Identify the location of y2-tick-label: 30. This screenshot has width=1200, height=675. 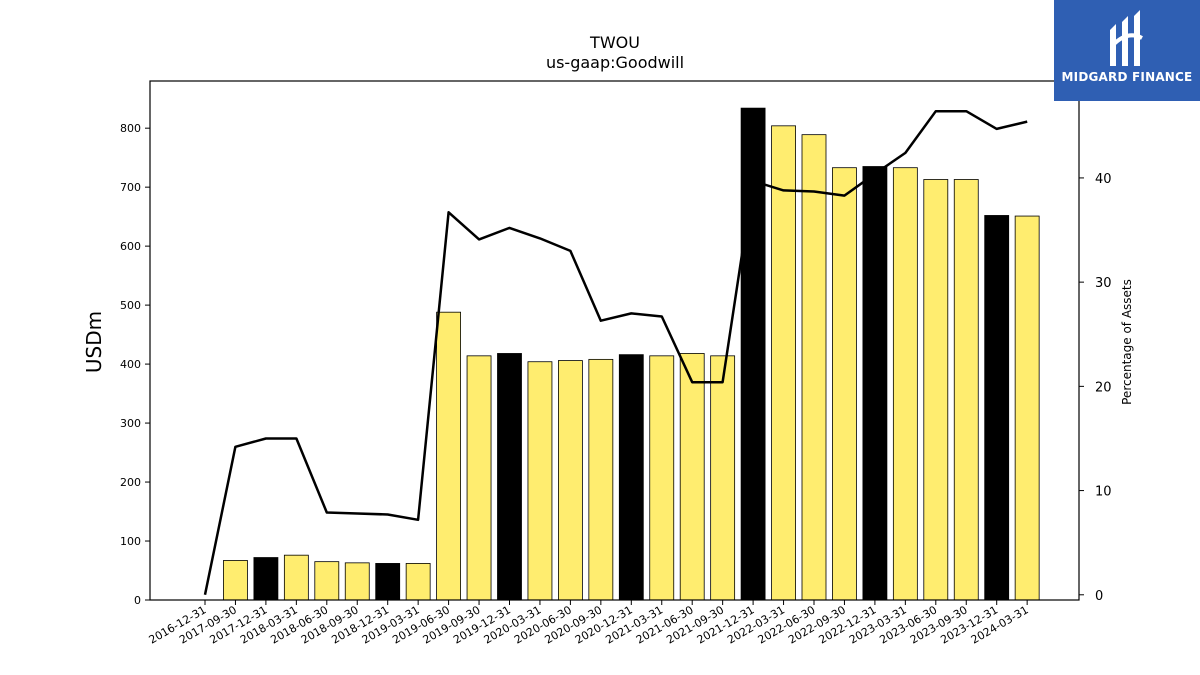
(1103, 283).